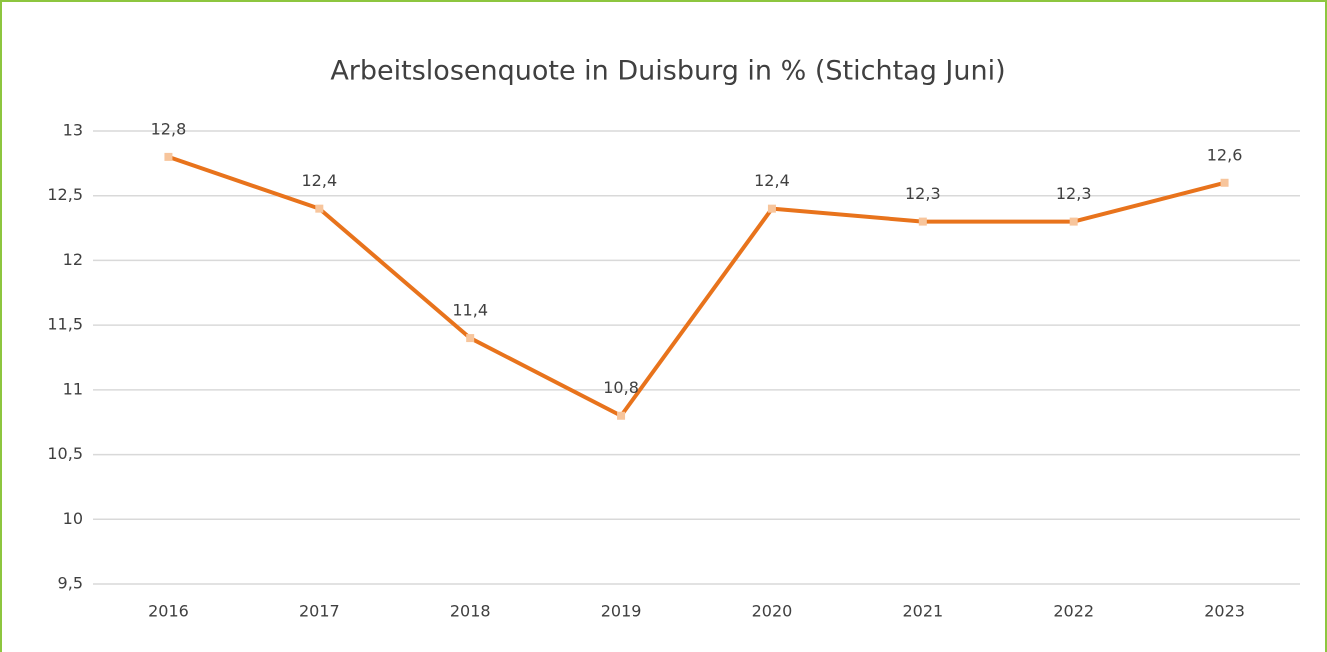 The image size is (1327, 652). What do you see at coordinates (73, 518) in the screenshot?
I see `y-tick-label: 10` at bounding box center [73, 518].